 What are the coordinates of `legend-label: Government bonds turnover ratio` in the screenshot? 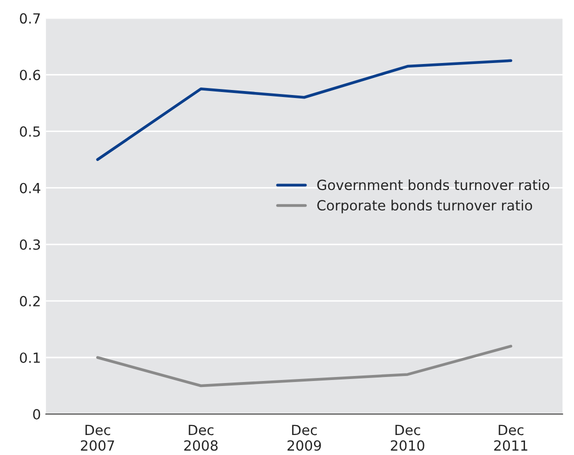 It's located at (433, 184).